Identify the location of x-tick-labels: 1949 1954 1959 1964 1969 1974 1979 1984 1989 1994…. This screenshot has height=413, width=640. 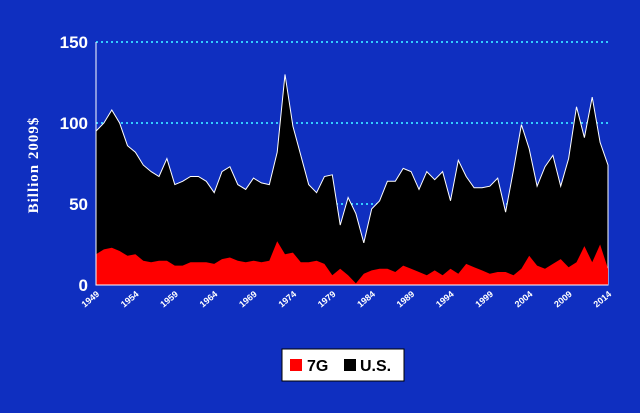
(347, 299).